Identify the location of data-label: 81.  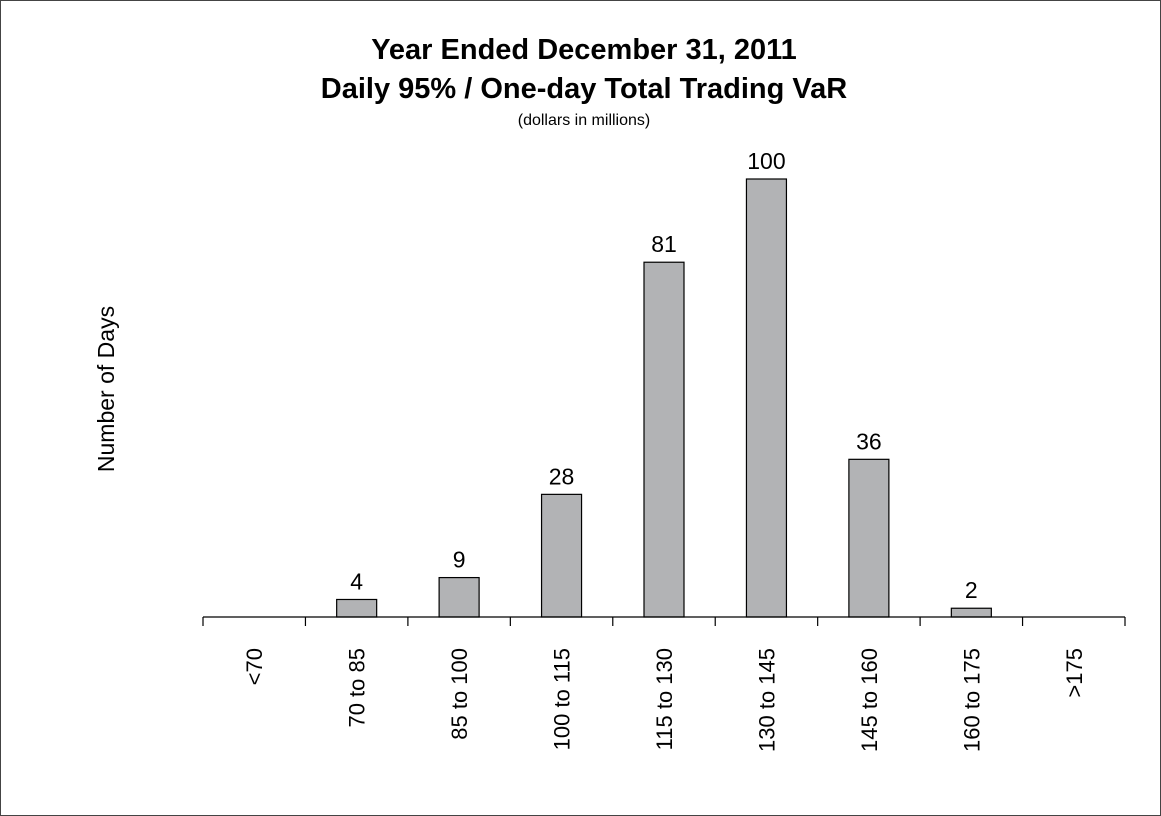
(664, 244).